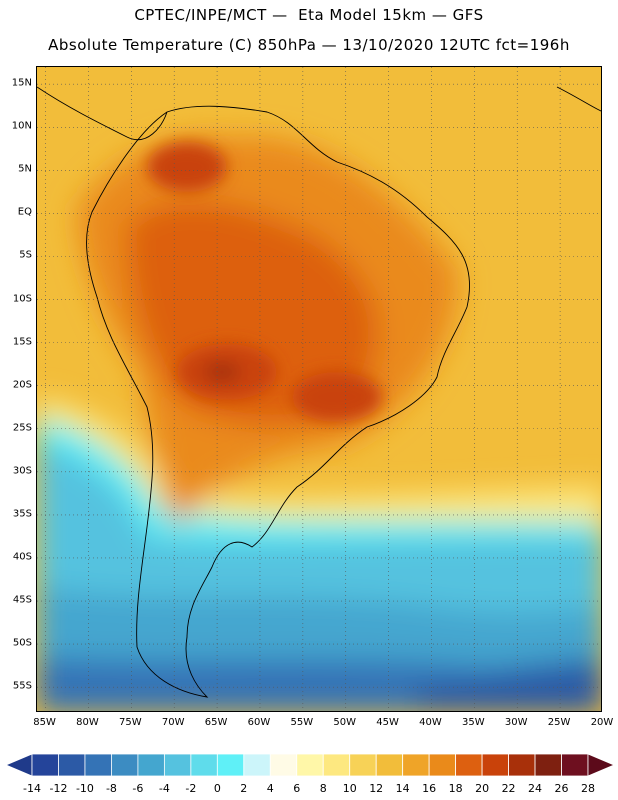 The image size is (618, 800). What do you see at coordinates (22, 428) in the screenshot?
I see `latitude-tick-label: 25S` at bounding box center [22, 428].